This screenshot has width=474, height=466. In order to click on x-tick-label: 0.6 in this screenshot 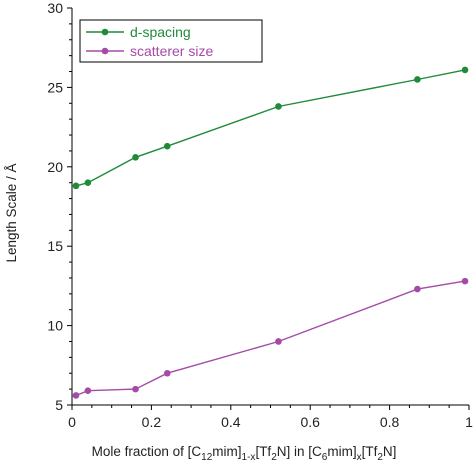, I will do `click(310, 422)`.